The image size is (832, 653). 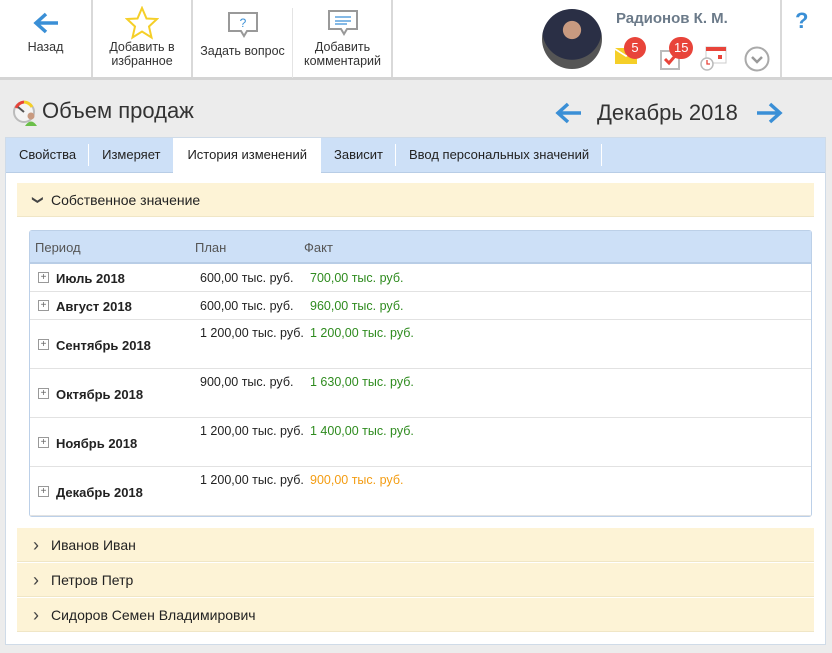 What do you see at coordinates (97, 443) in the screenshot?
I see `period-cell: Ноябрь 2018` at bounding box center [97, 443].